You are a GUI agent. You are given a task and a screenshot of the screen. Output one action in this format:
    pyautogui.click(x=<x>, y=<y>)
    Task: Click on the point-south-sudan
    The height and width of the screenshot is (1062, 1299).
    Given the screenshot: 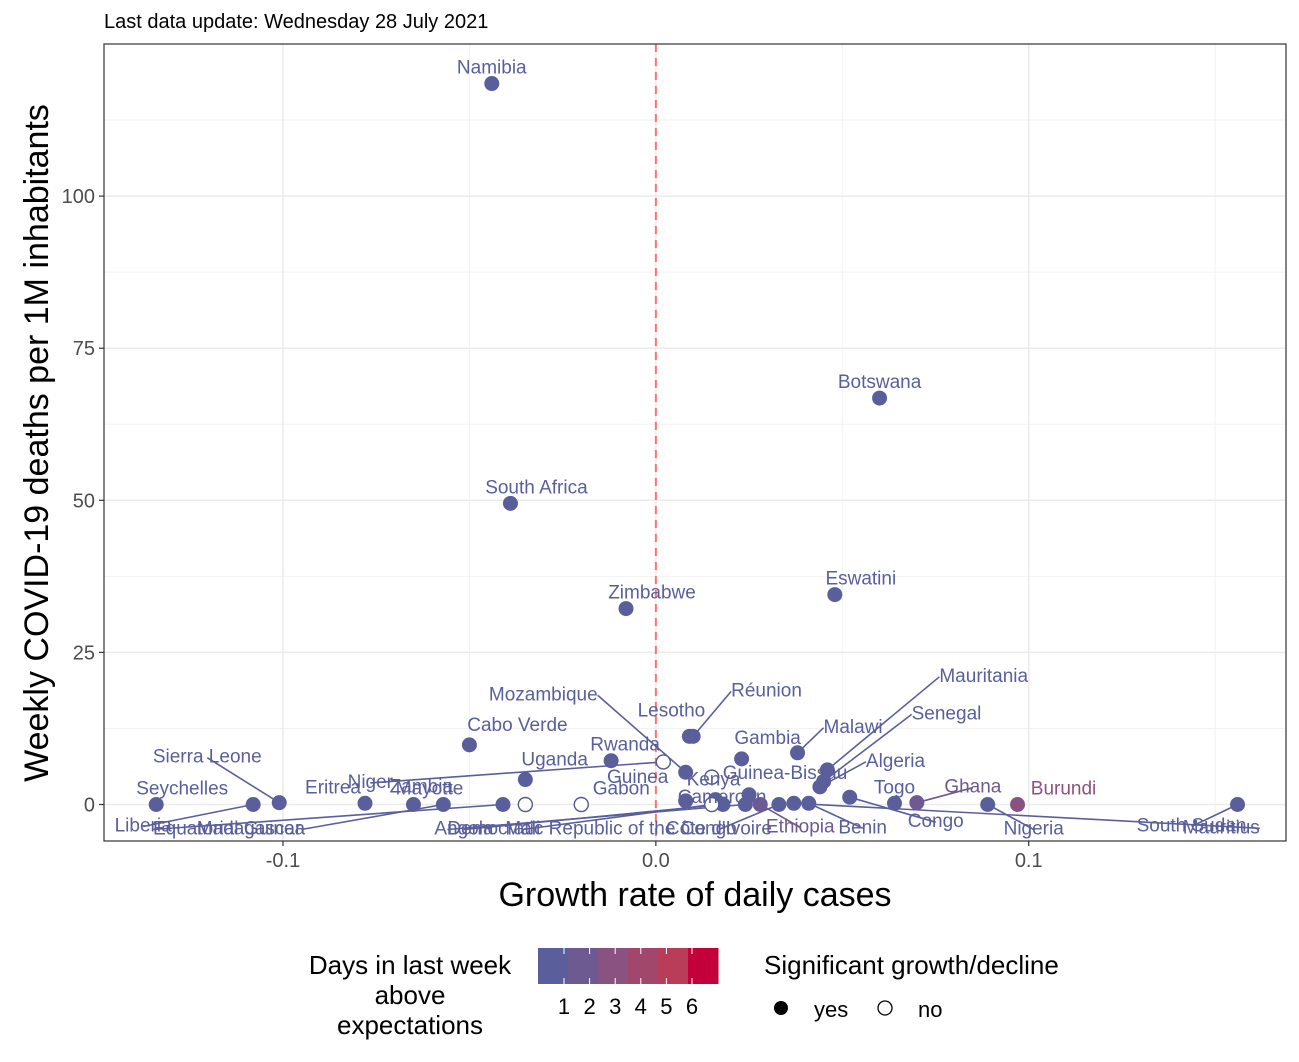 What is the action you would take?
    pyautogui.click(x=1238, y=804)
    